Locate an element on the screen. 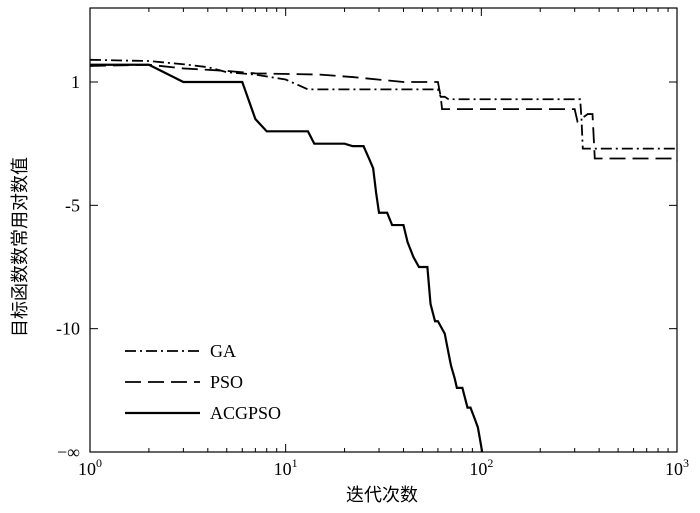 The height and width of the screenshot is (513, 700). x-tick-label: 10¹ is located at coordinates (286, 467).